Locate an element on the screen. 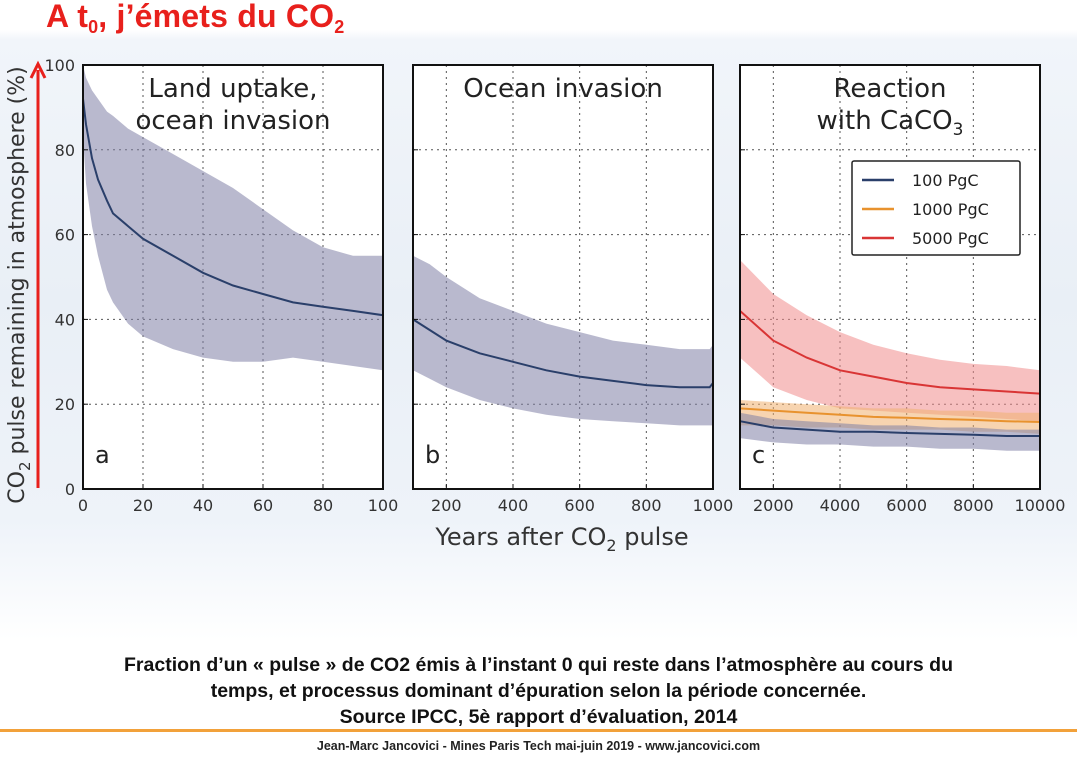 Image resolution: width=1077 pixels, height=762 pixels. x-tick-label: 0 is located at coordinates (83, 505).